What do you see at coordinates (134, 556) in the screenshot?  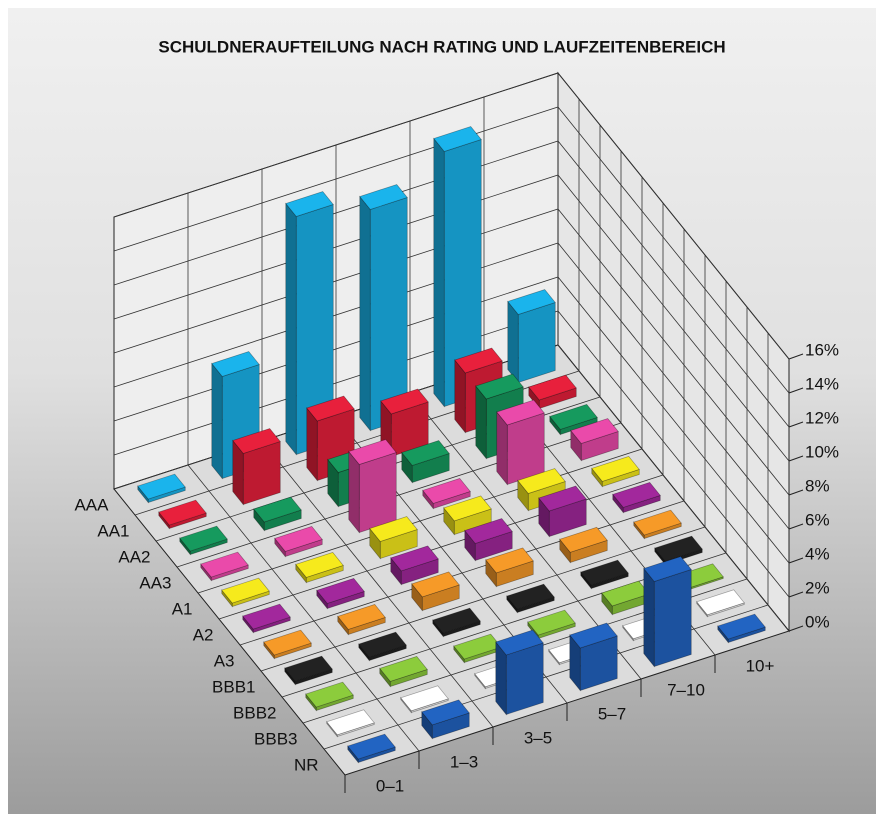 I see `legend-label: AA2` at bounding box center [134, 556].